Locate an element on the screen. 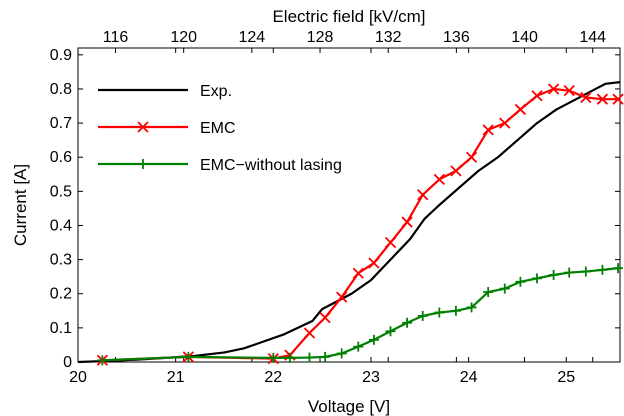 The height and width of the screenshot is (416, 624). legend: Exp. EMC EMC−without lasing is located at coordinates (247, 125).